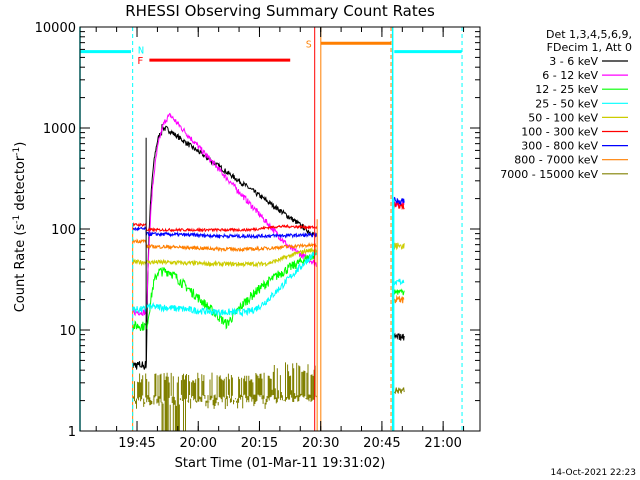 The height and width of the screenshot is (480, 640). Describe the element at coordinates (20, 144) in the screenshot. I see `ylabel-end: )` at that location.